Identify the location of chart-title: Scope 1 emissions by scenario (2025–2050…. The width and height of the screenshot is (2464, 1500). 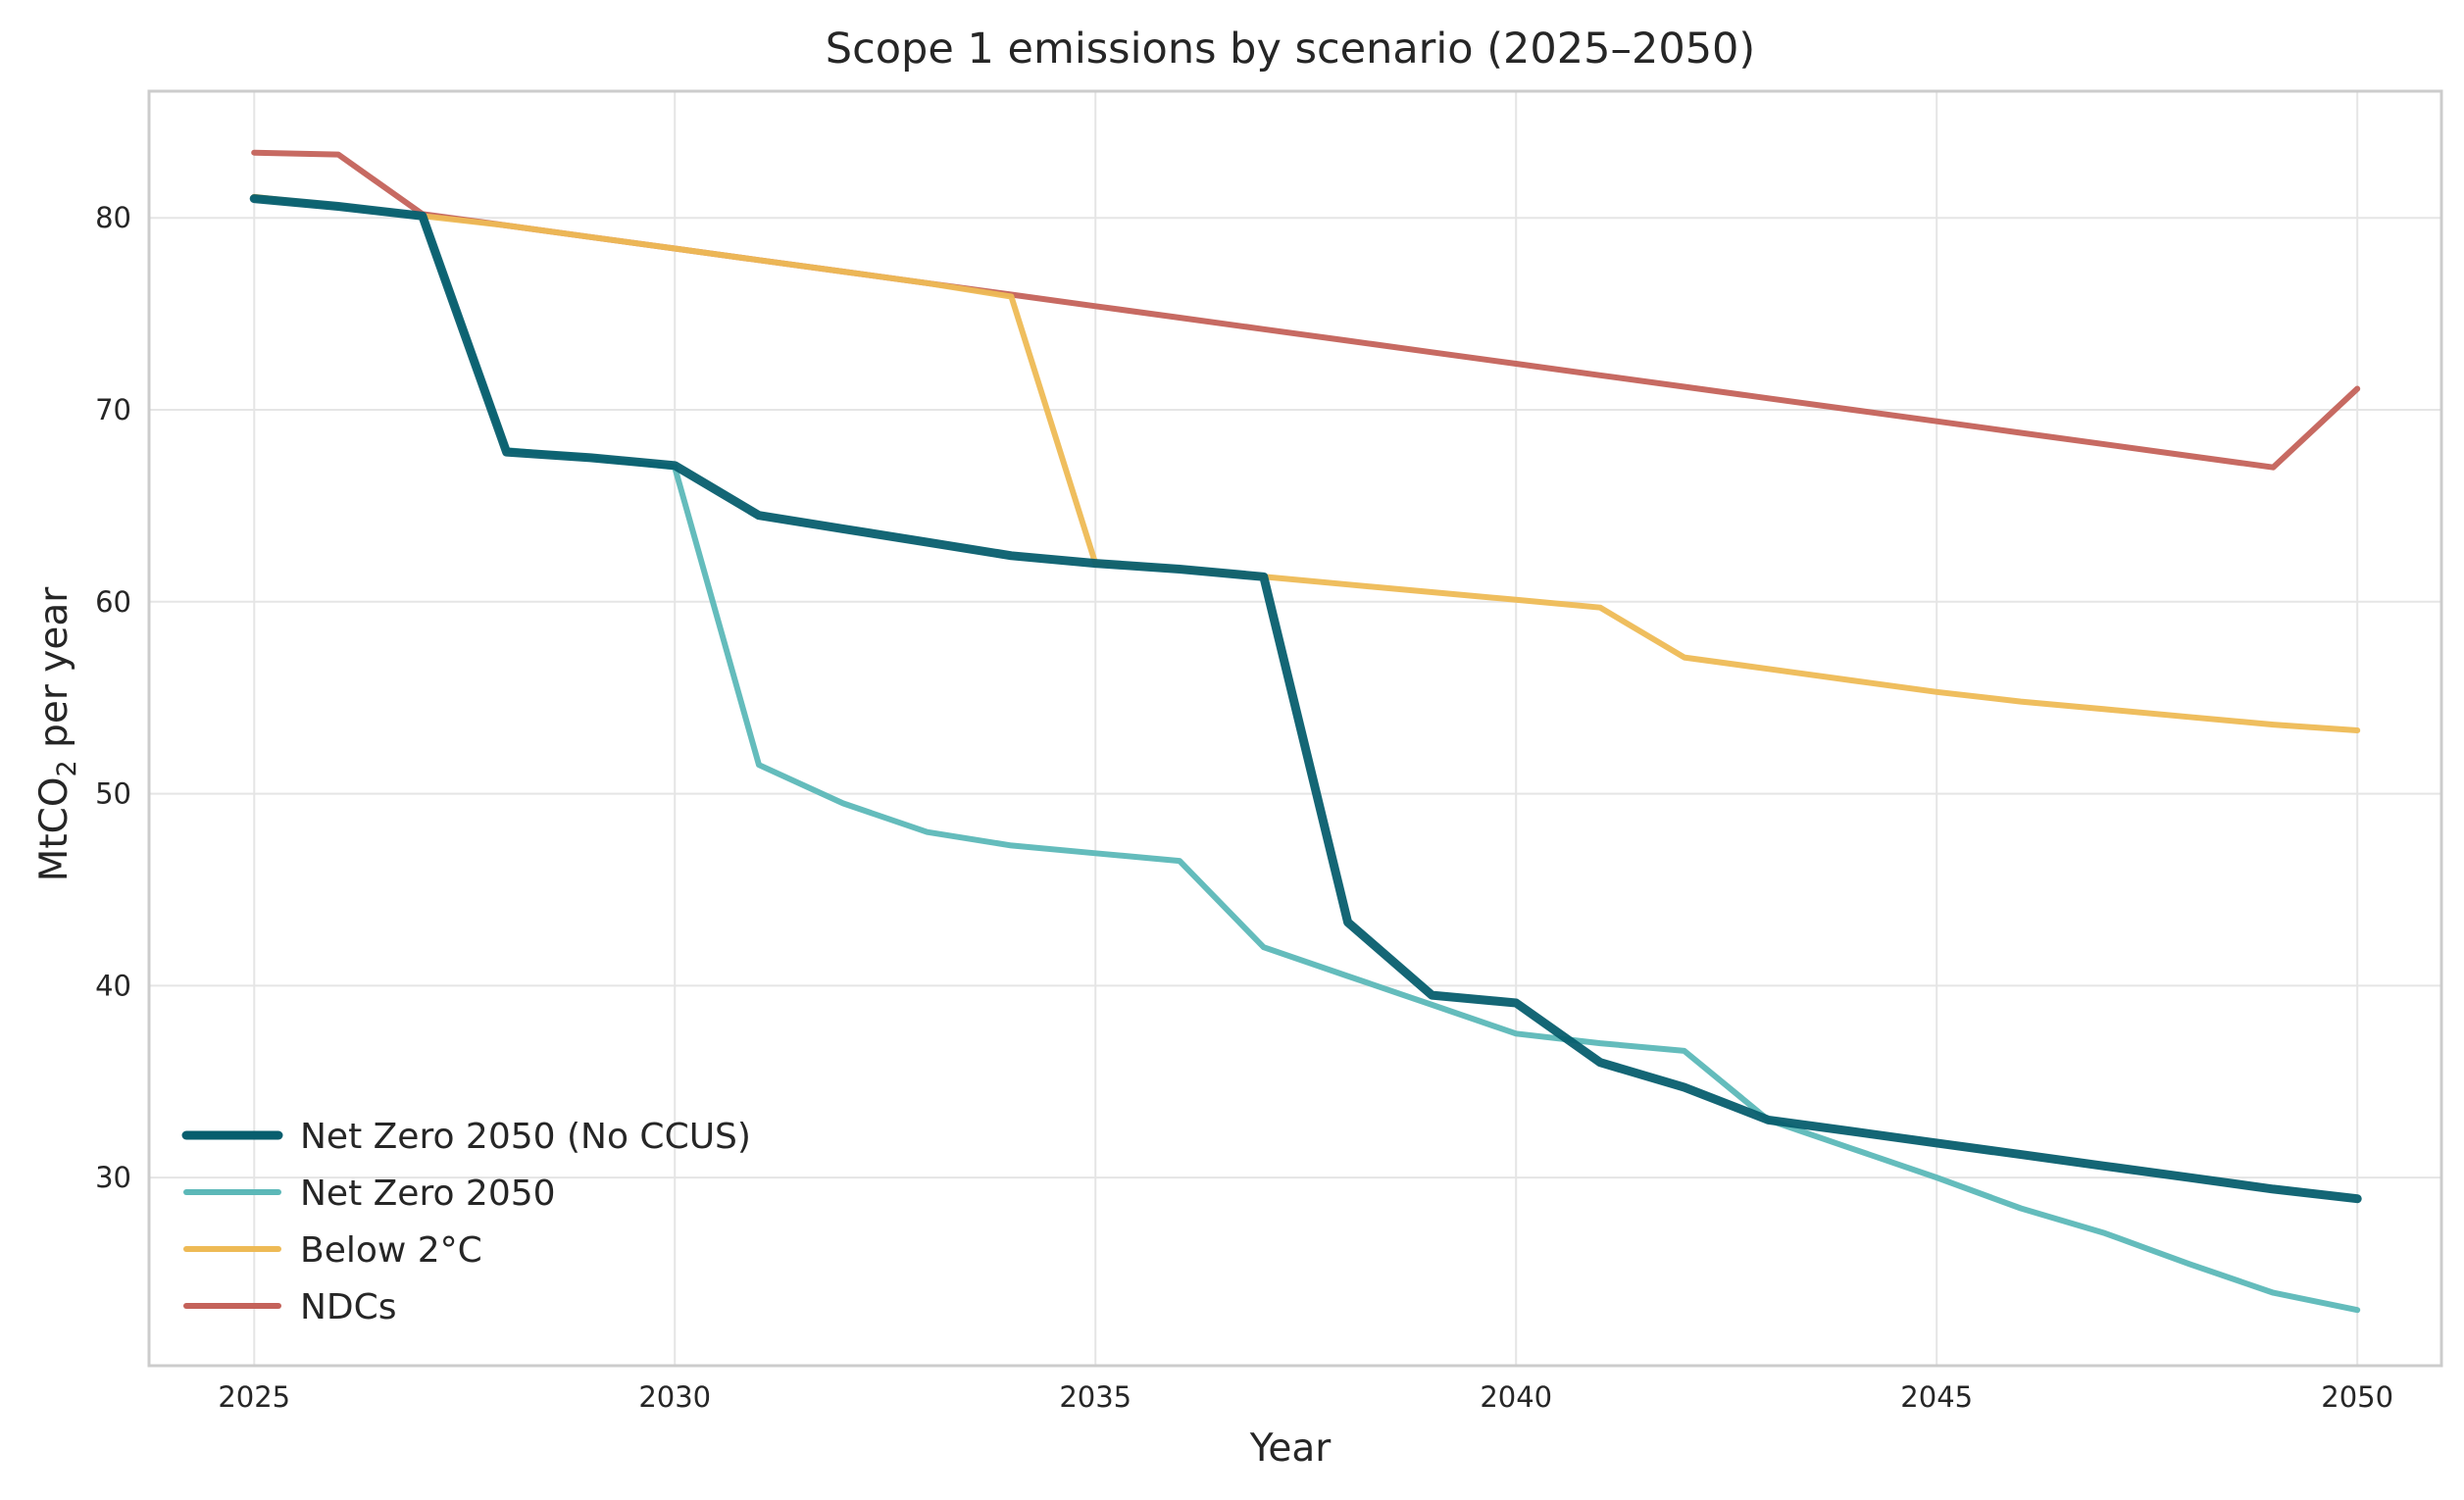
(1290, 49).